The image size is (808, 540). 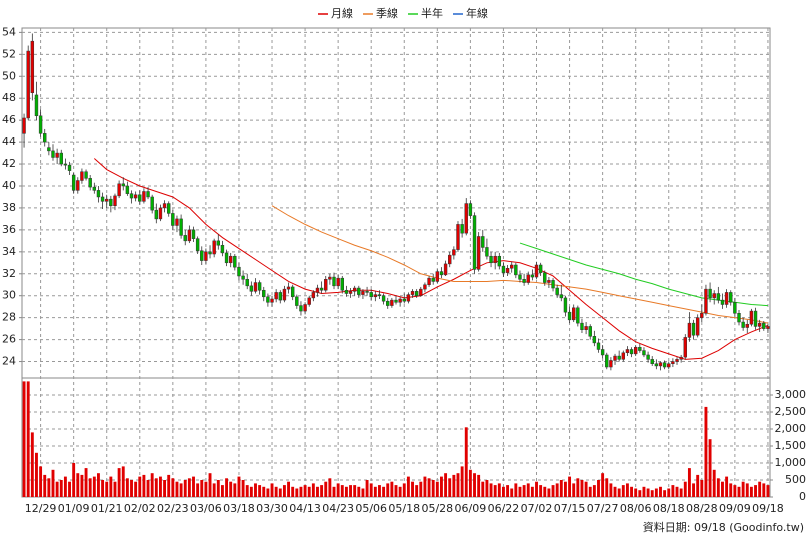 What do you see at coordinates (41, 508) in the screenshot?
I see `x-tick-label: 12/29` at bounding box center [41, 508].